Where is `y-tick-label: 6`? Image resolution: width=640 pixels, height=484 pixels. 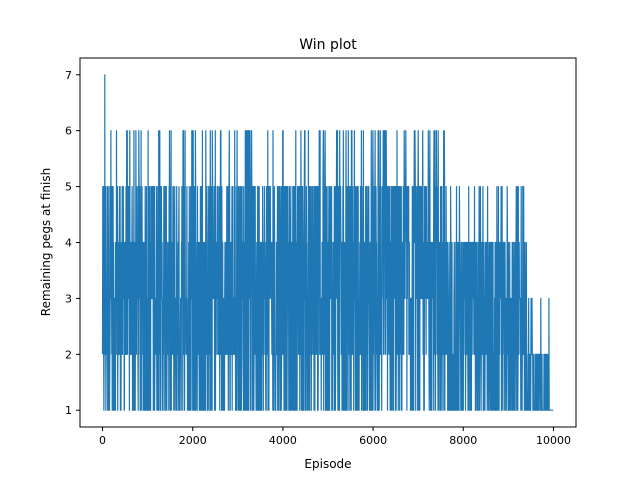 y-tick-label: 6 is located at coordinates (68, 131).